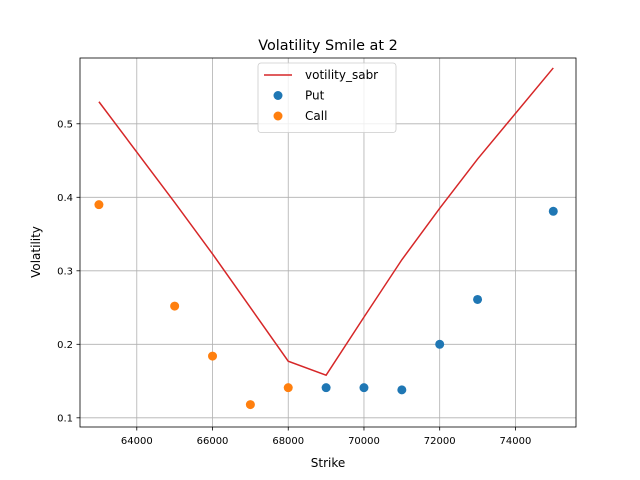  I want to click on legend-label: Put, so click(315, 96).